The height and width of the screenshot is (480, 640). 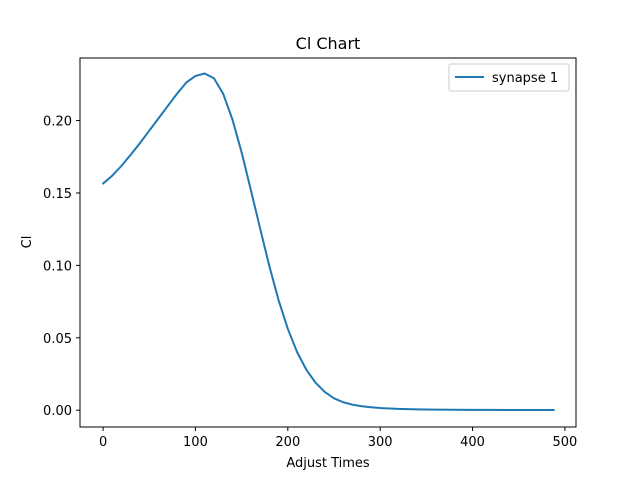 I want to click on legend: synapse 1, so click(x=509, y=77).